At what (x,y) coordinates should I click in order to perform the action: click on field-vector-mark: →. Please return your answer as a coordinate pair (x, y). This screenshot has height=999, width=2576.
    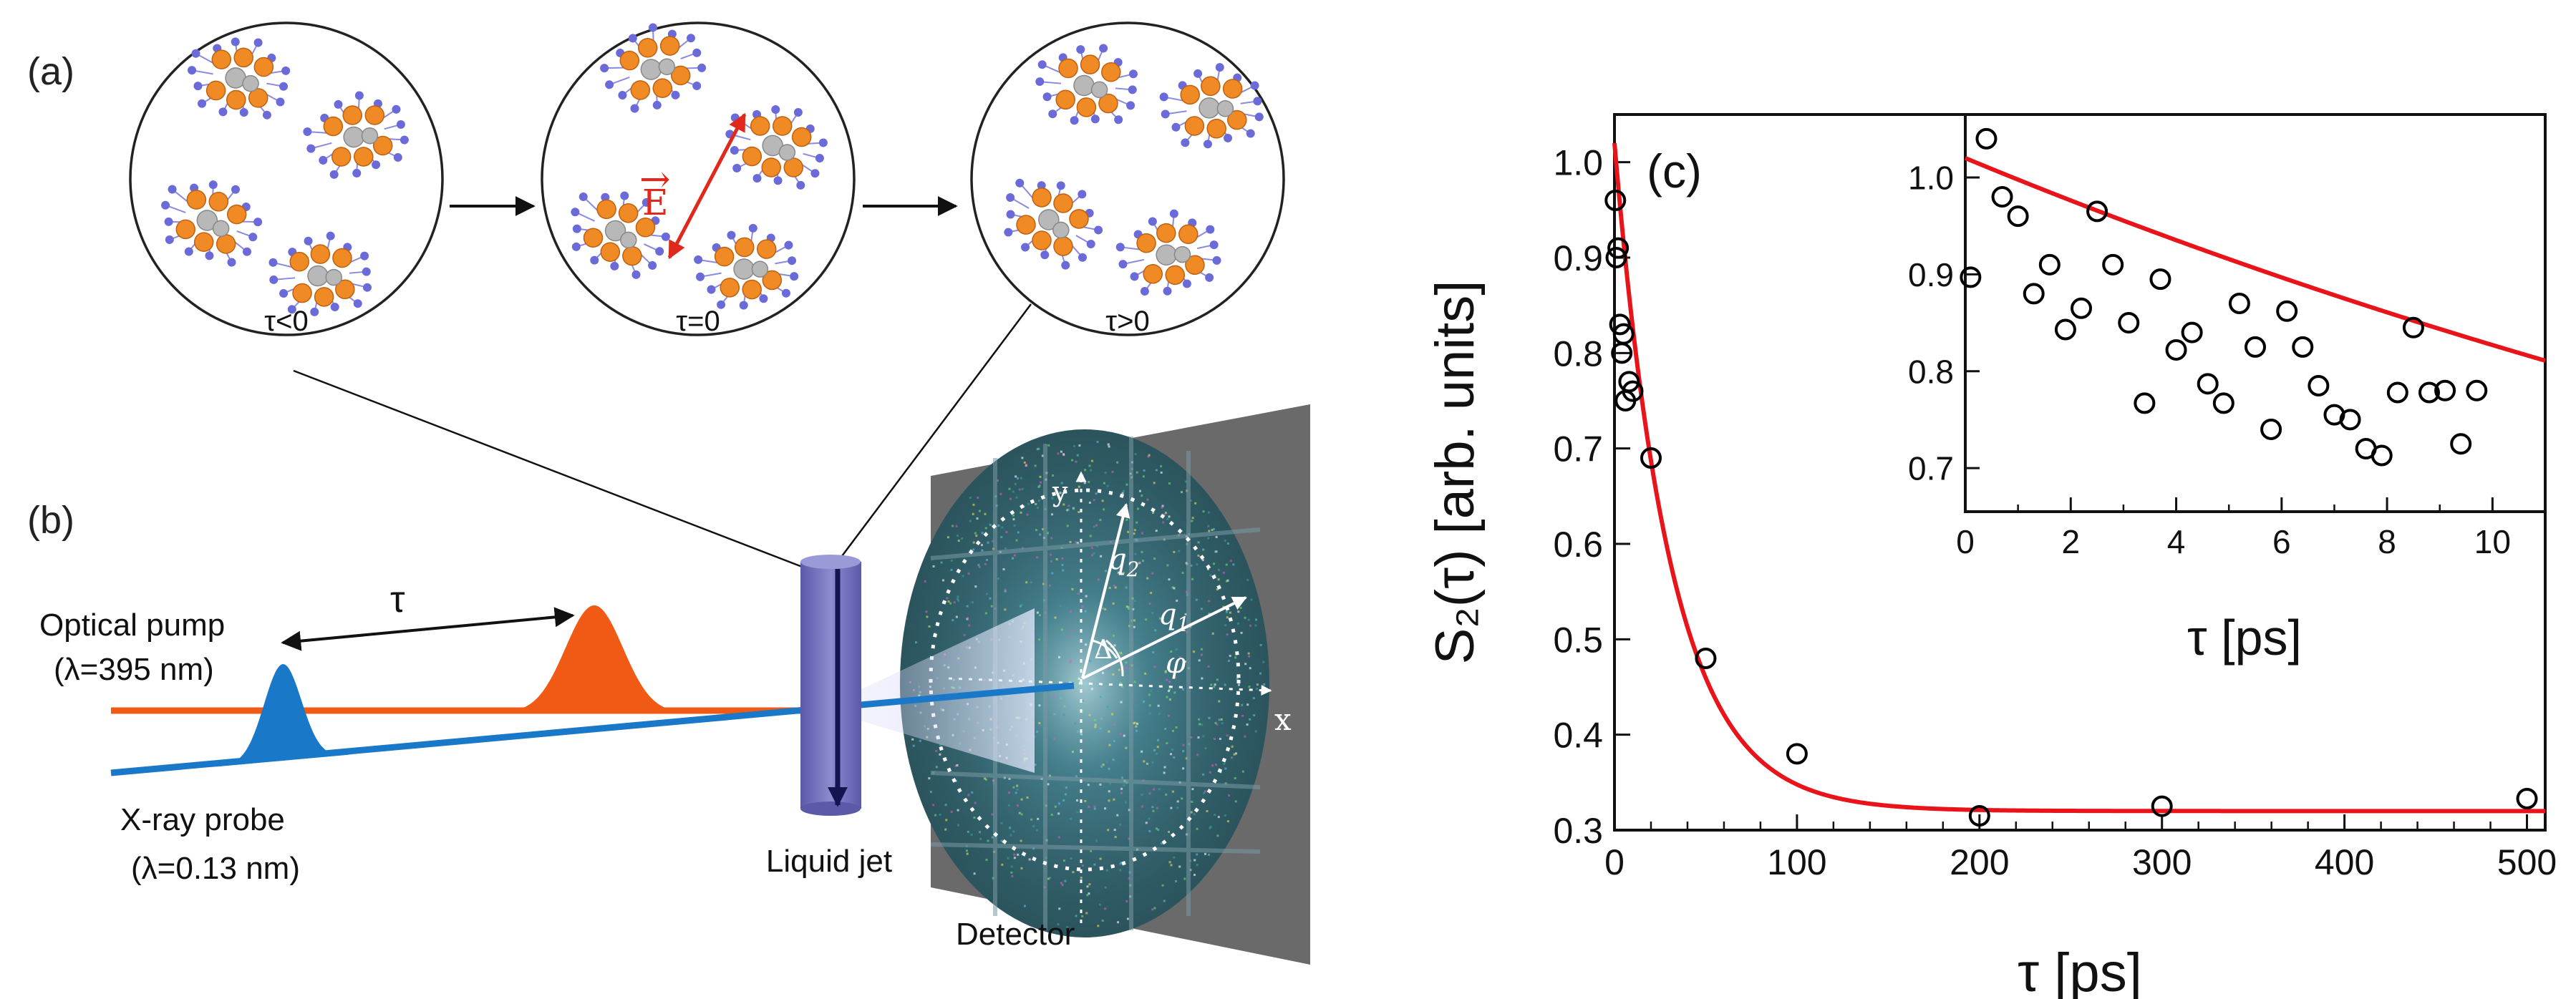
    Looking at the image, I should click on (655, 179).